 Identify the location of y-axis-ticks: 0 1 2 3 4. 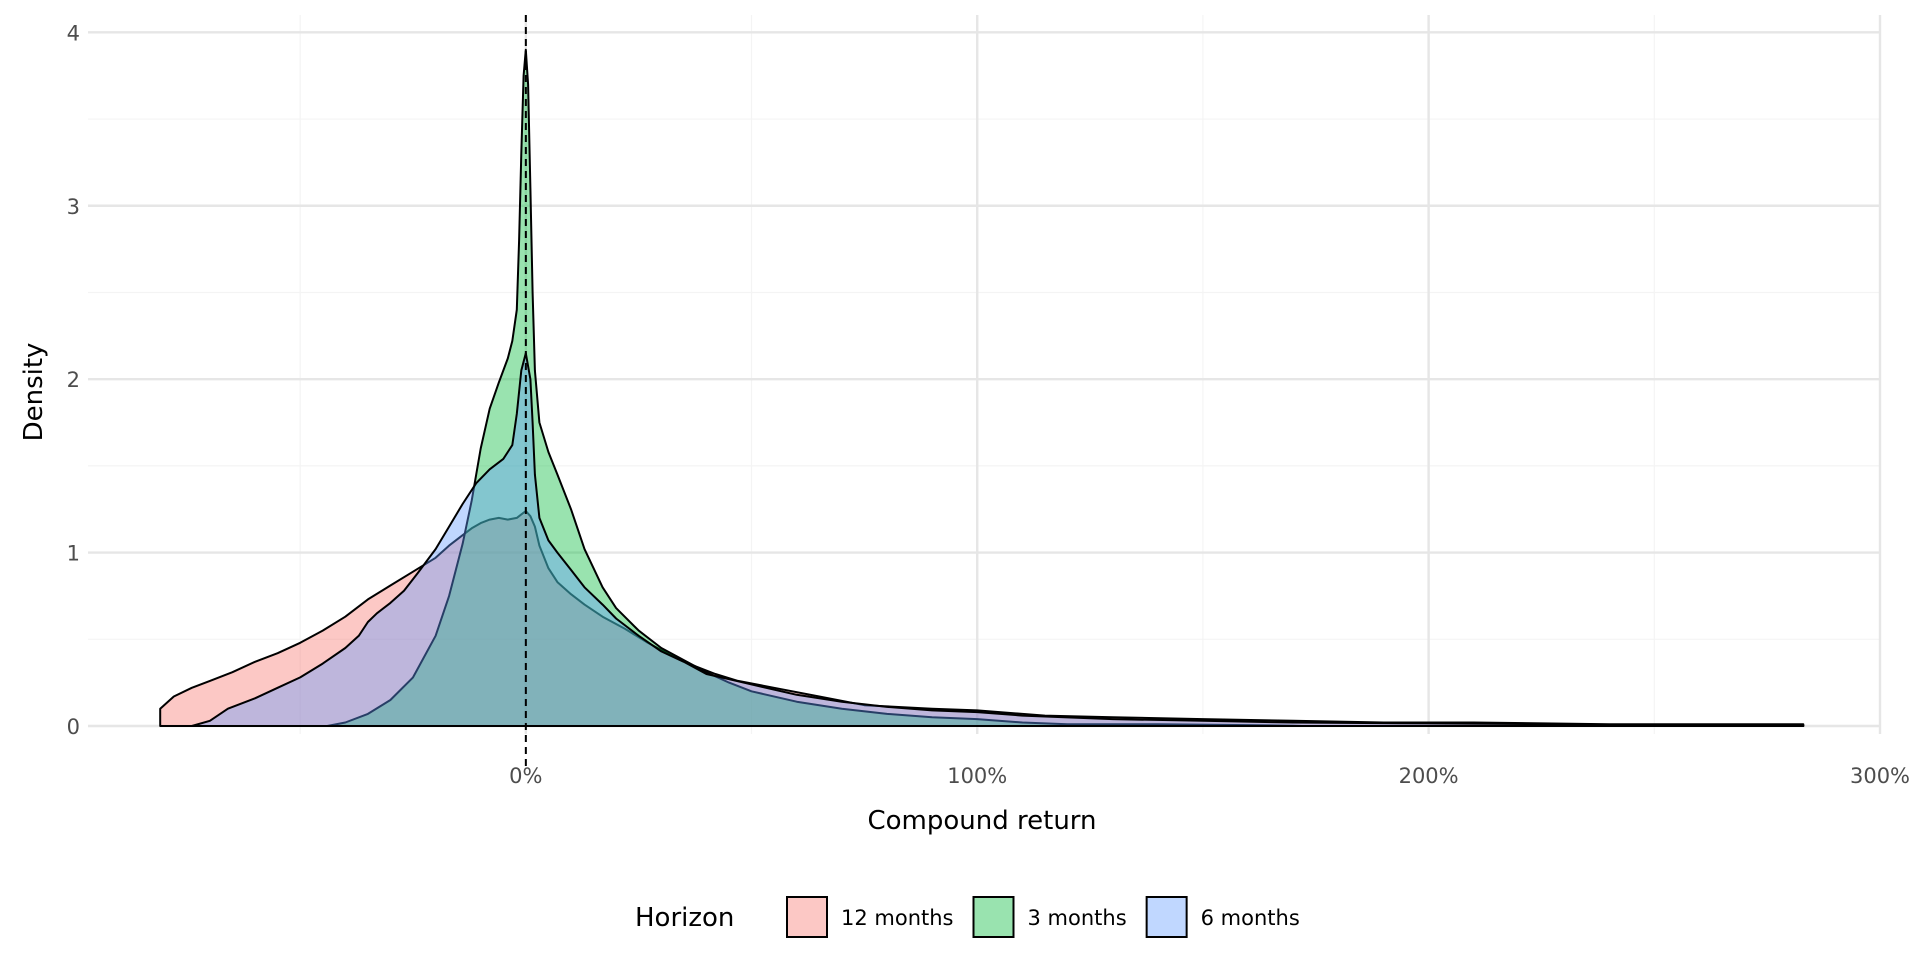
(73, 380).